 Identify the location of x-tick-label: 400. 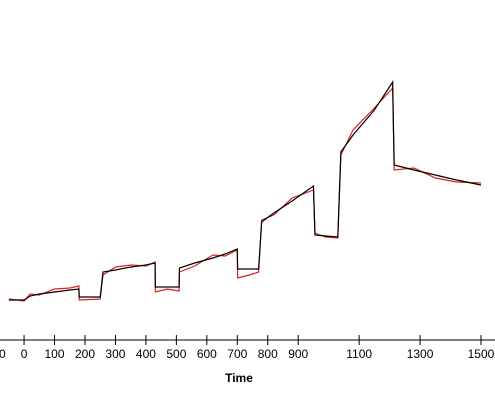
(146, 354).